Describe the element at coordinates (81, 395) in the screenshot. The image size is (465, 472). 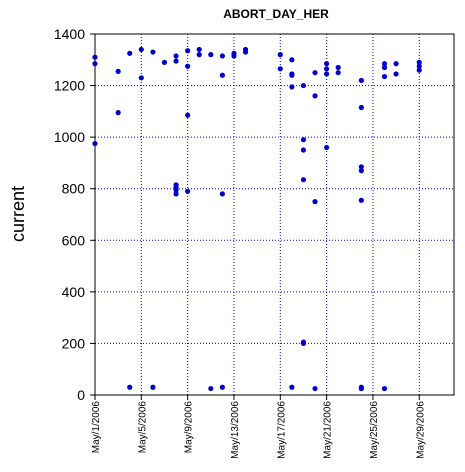
I see `y-tick-label: 0` at that location.